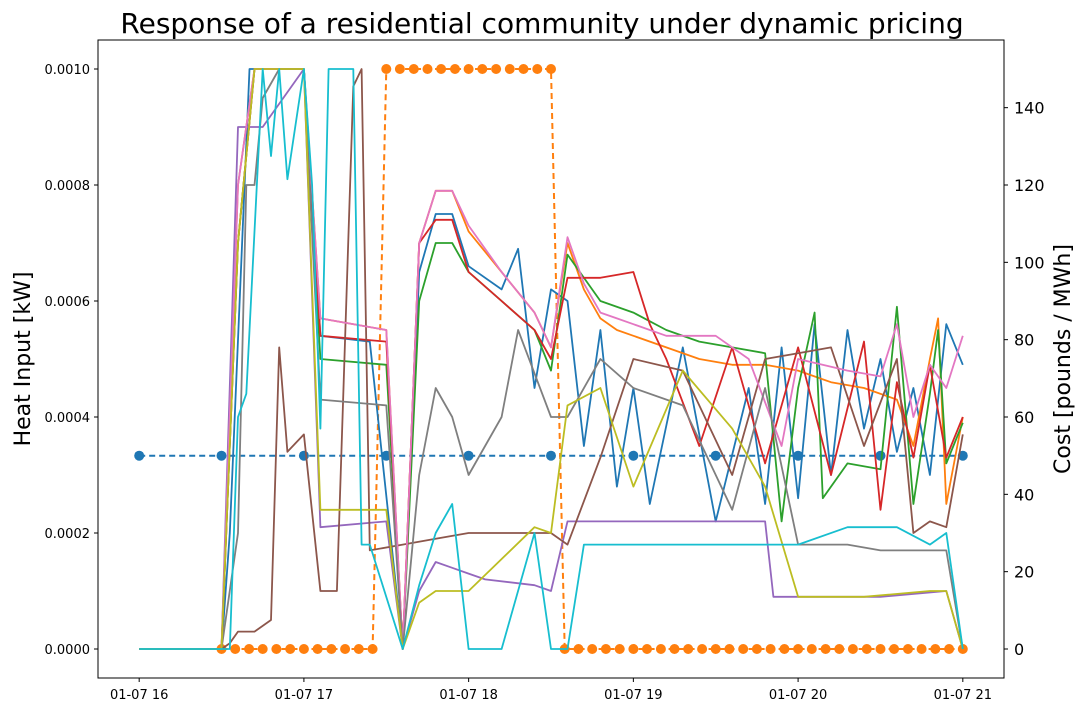 This screenshot has width=1084, height=711. What do you see at coordinates (798, 695) in the screenshot?
I see `x-tick-label: 01-07 20` at bounding box center [798, 695].